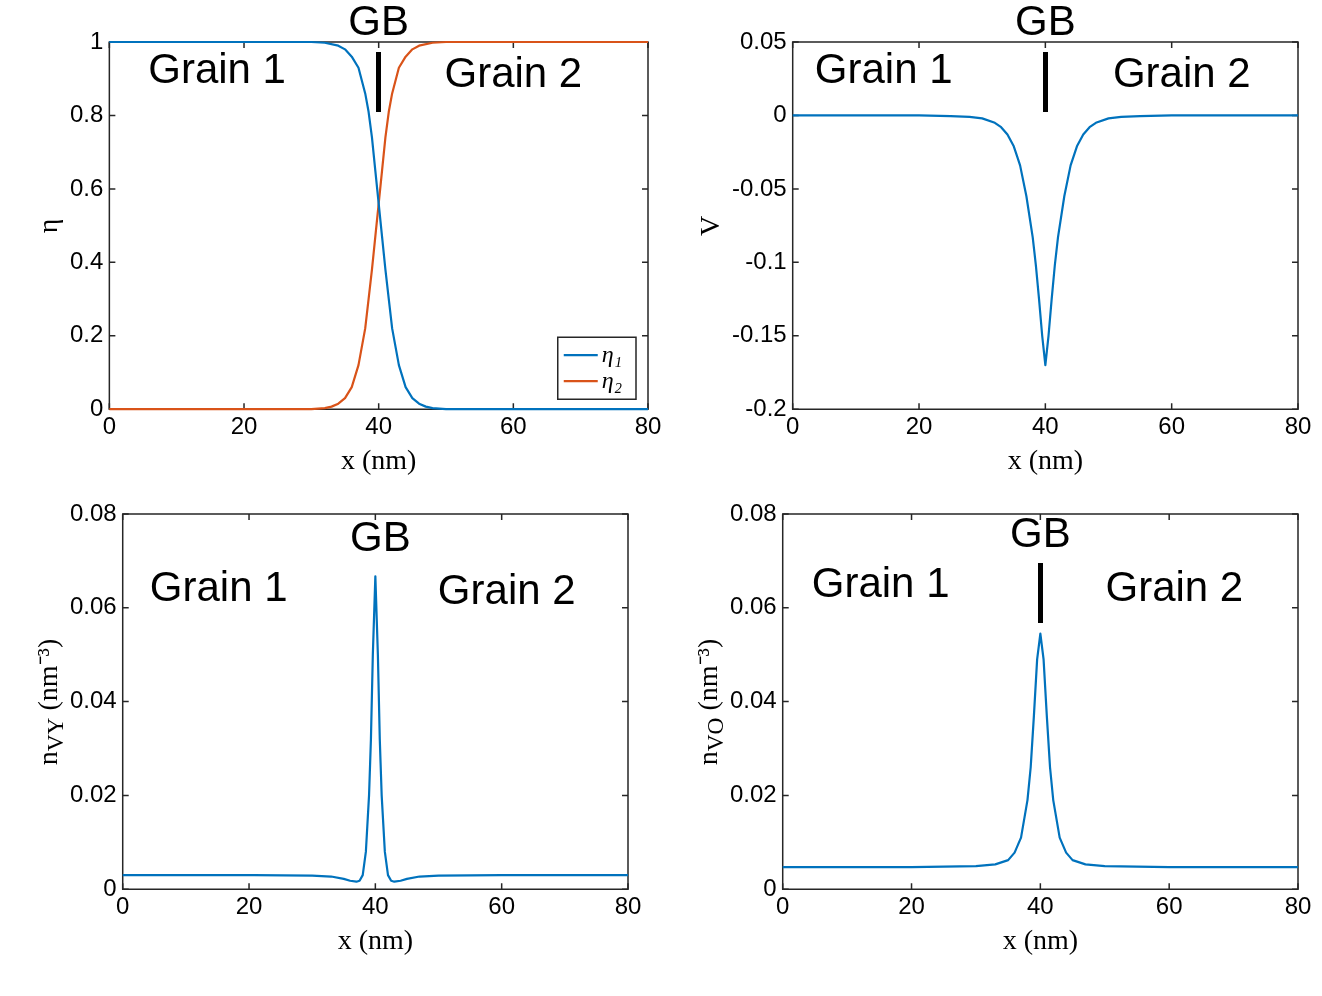 The width and height of the screenshot is (1322, 996). Describe the element at coordinates (97, 40) in the screenshot. I see `y-tick-label: 1` at that location.